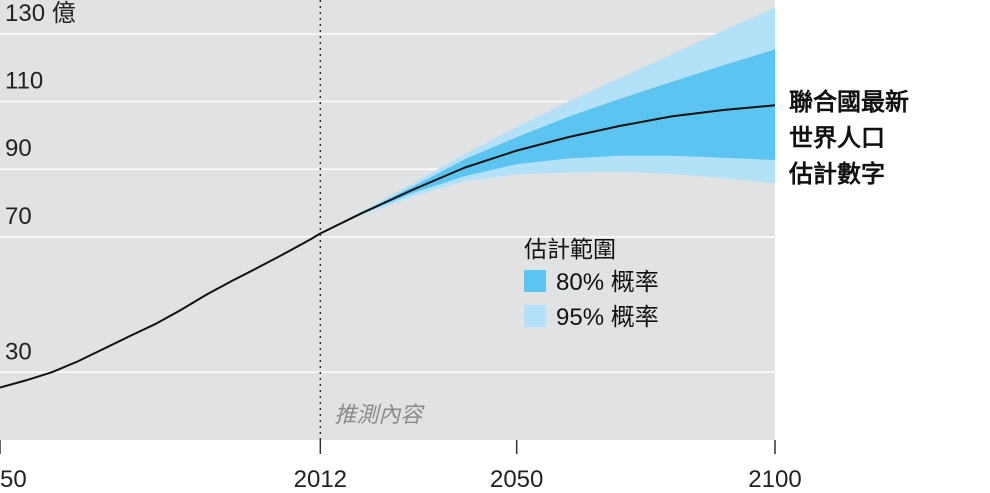 This screenshot has height=493, width=990. What do you see at coordinates (836, 174) in the screenshot?
I see `annotation-line-3: 估計數字` at bounding box center [836, 174].